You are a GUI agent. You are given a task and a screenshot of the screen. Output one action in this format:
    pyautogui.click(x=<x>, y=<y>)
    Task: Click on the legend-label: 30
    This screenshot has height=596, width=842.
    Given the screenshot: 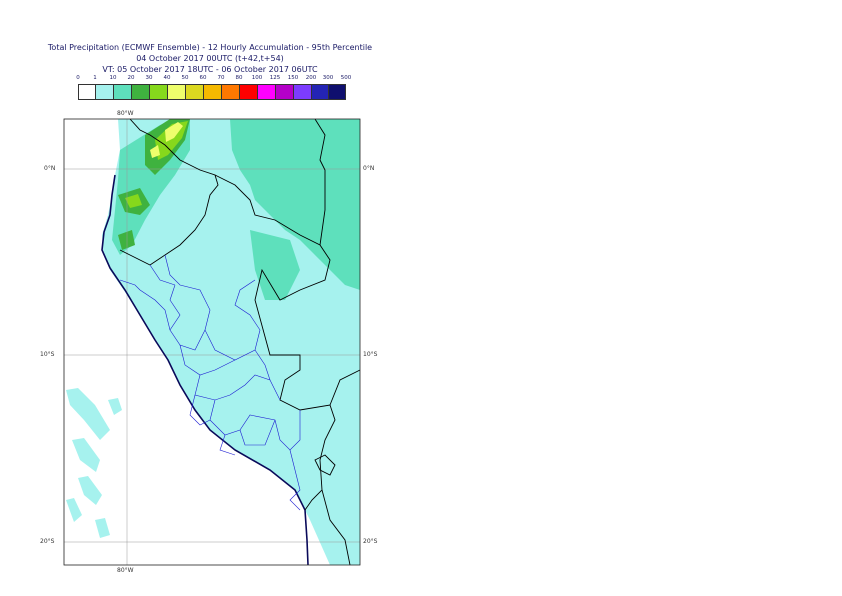 What is the action you would take?
    pyautogui.click(x=149, y=78)
    